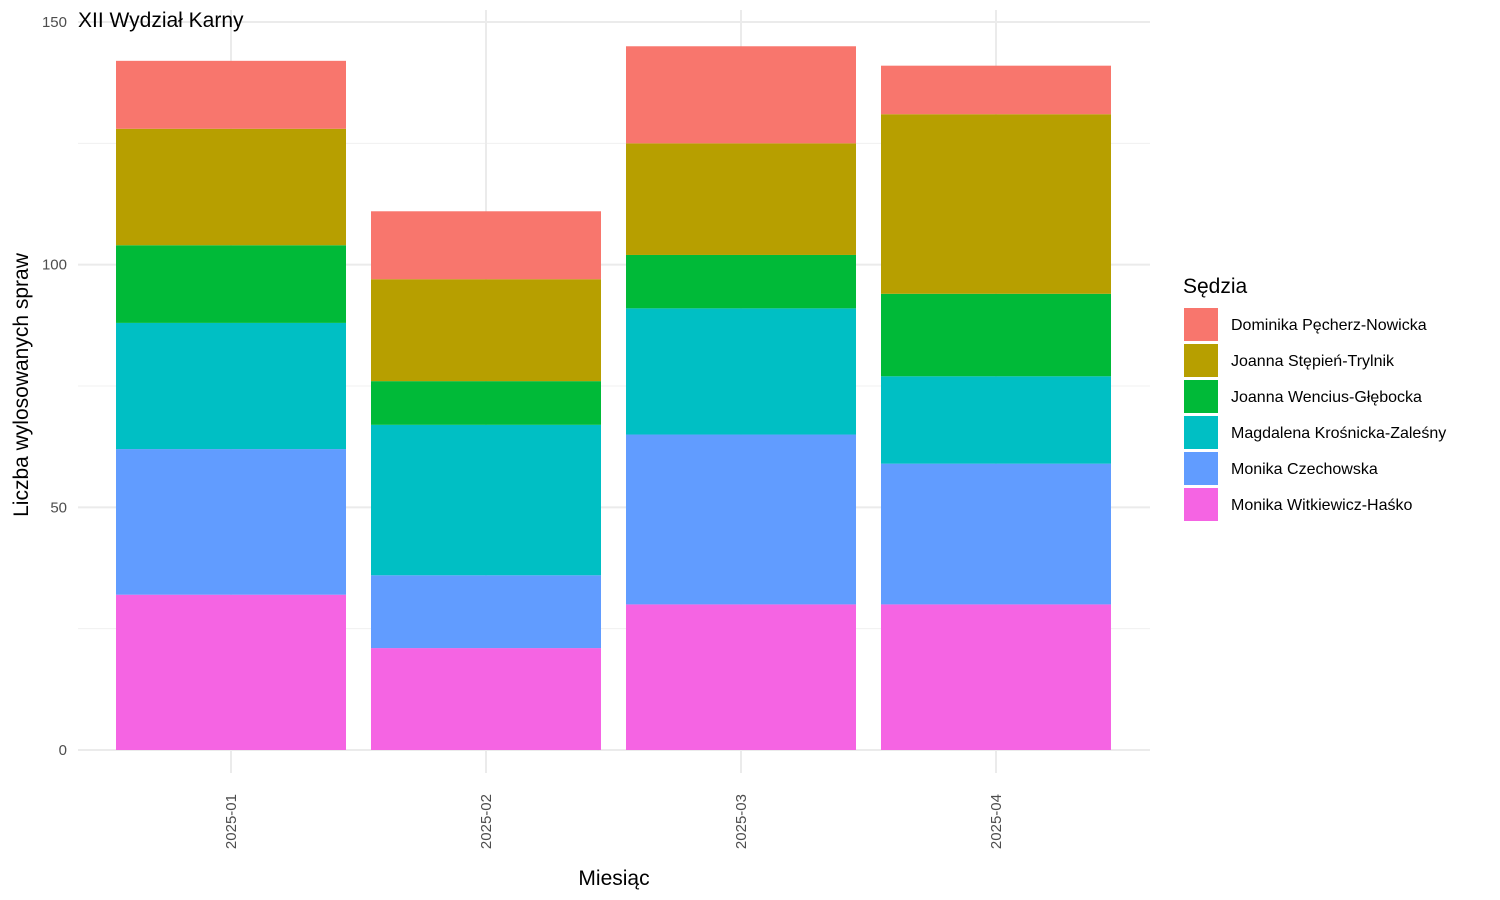 Image resolution: width=1500 pixels, height=900 pixels. Describe the element at coordinates (613, 878) in the screenshot. I see `x-axis-title: Miesiąc` at that location.